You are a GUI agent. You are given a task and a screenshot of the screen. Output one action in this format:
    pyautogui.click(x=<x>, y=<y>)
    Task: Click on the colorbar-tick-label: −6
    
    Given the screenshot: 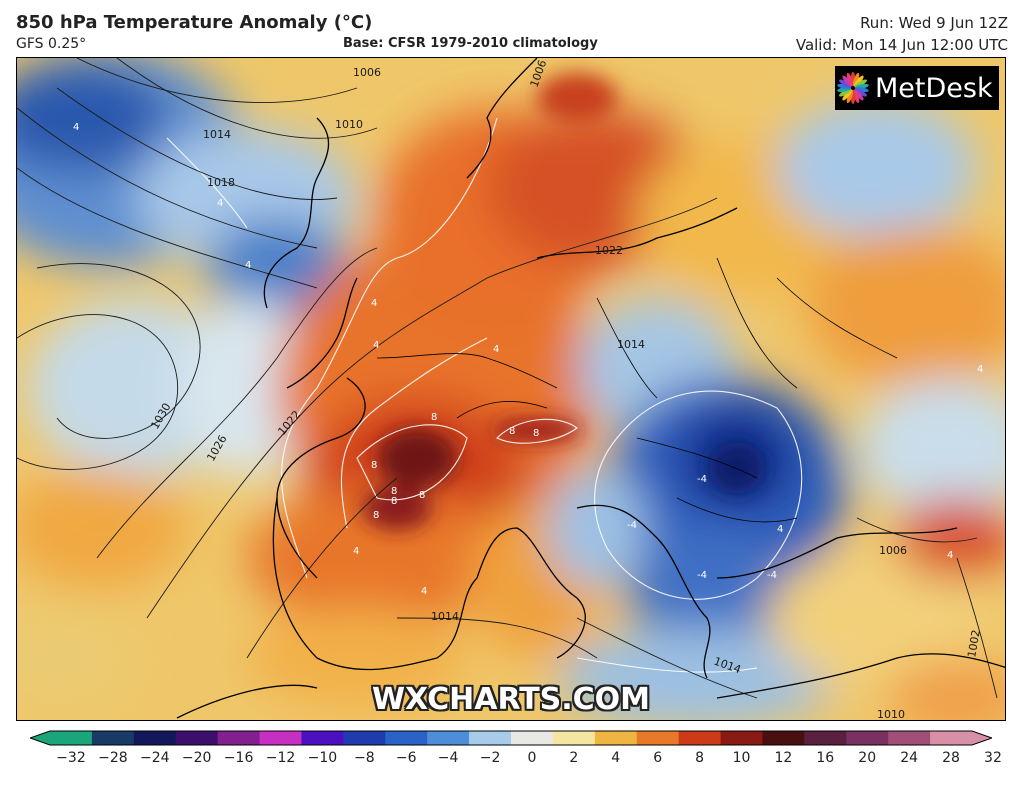 What is the action you would take?
    pyautogui.click(x=406, y=758)
    